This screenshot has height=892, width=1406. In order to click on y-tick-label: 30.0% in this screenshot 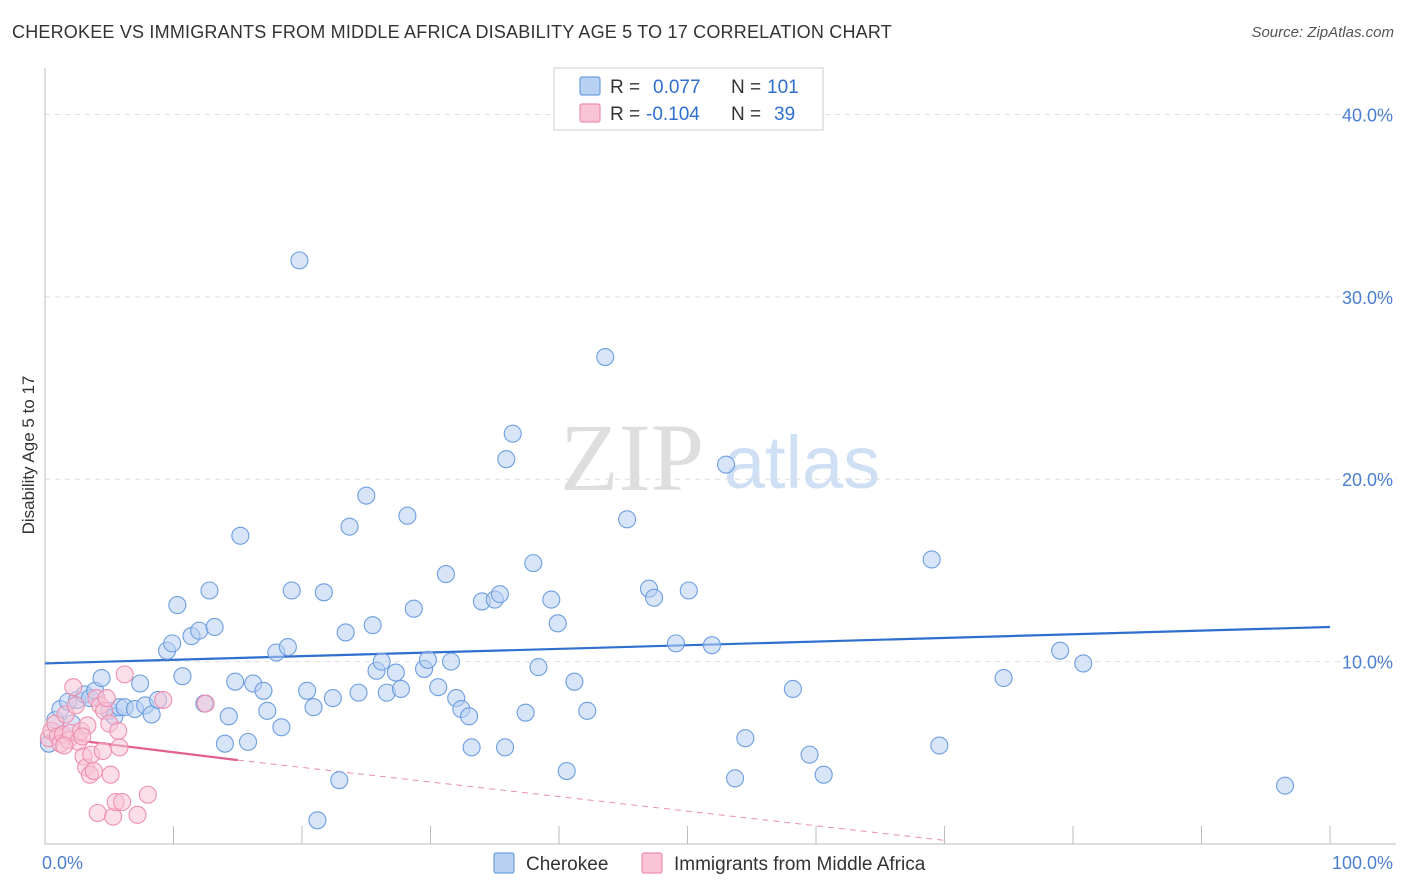, I will do `click(1367, 298)`.